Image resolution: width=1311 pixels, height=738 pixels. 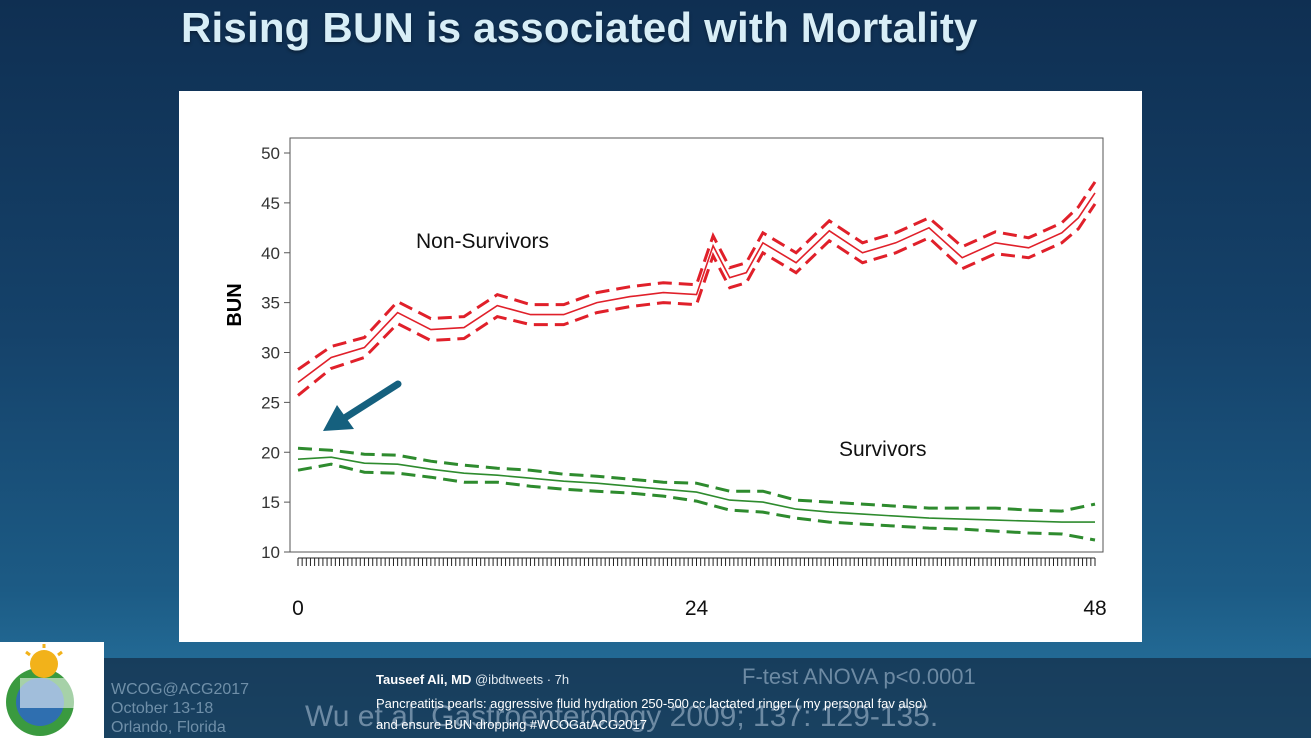 I want to click on y-axis-label: BUN, so click(x=235, y=304).